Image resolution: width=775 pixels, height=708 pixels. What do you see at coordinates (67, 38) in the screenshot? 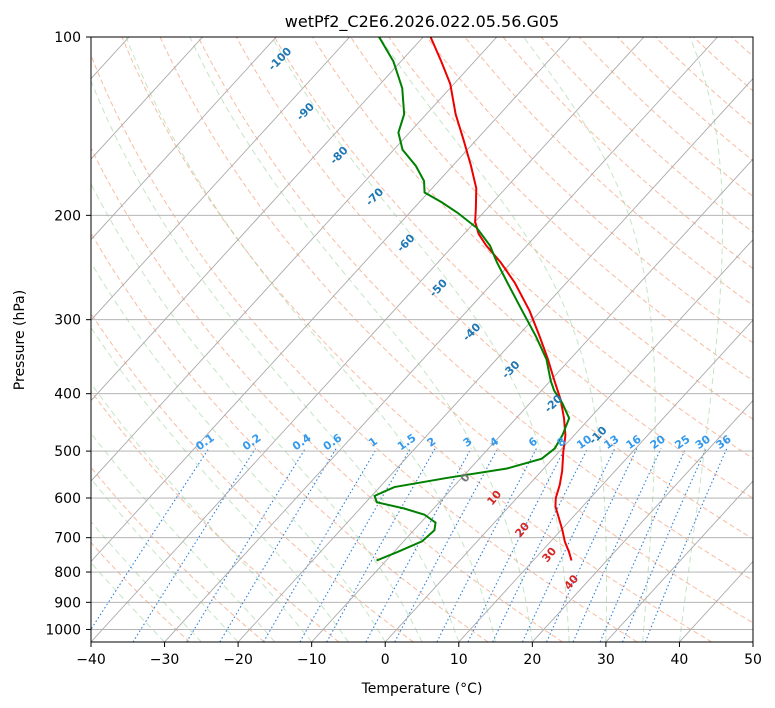
I see `y-tick-label: 100` at bounding box center [67, 38].